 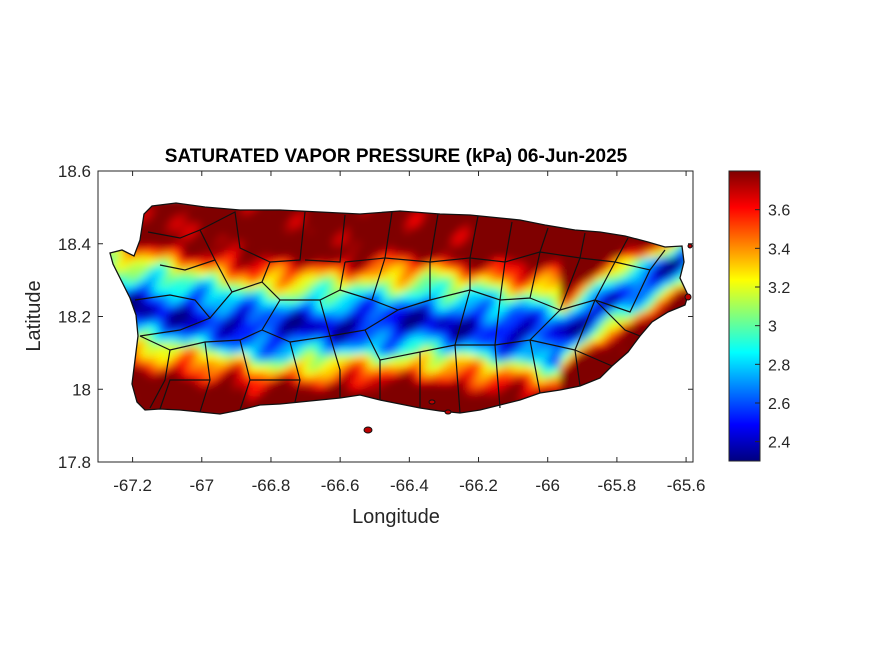 What do you see at coordinates (779, 443) in the screenshot?
I see `colorbar-tick-label: 2.4` at bounding box center [779, 443].